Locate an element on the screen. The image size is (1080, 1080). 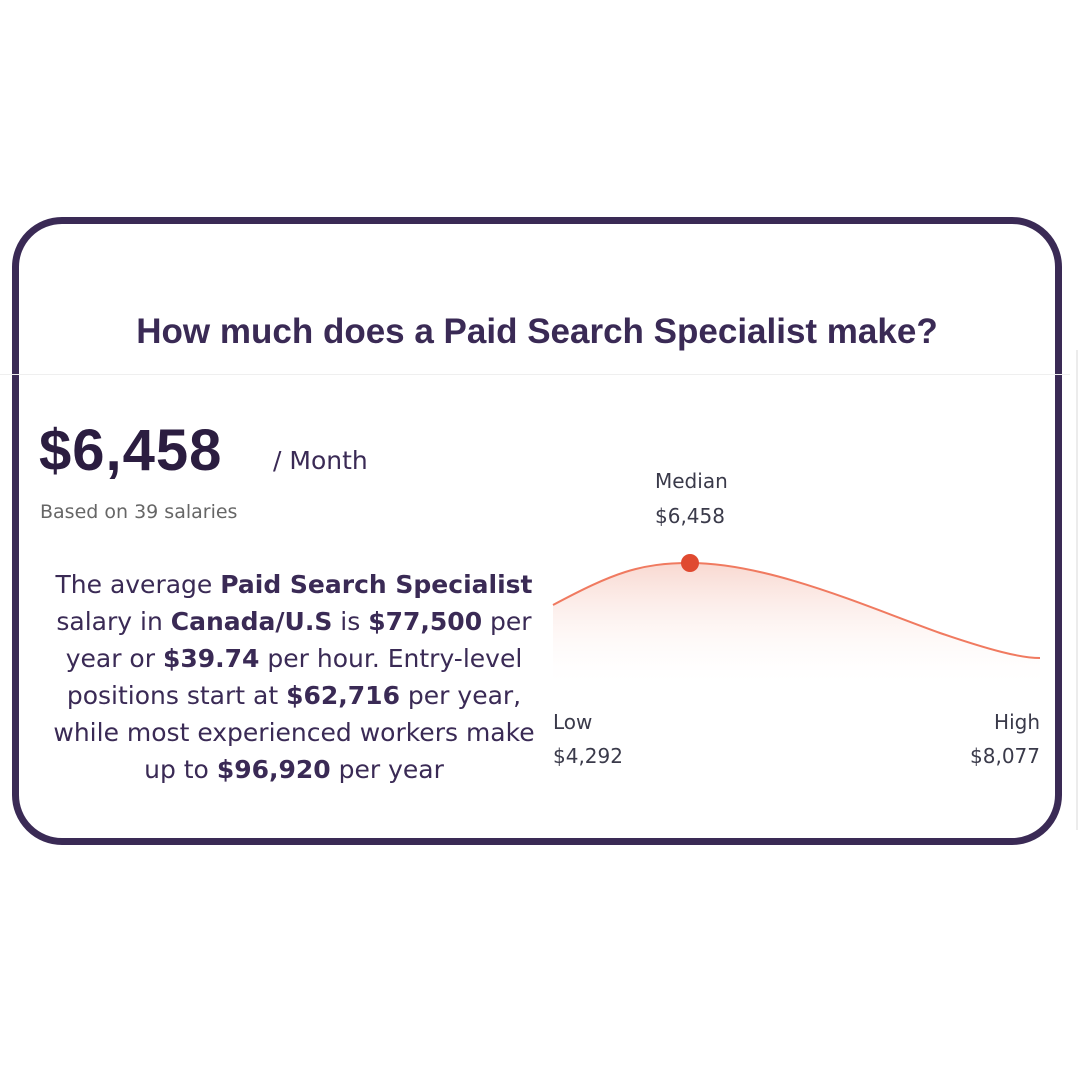
salary-amount: $6,458 is located at coordinates (131, 450).